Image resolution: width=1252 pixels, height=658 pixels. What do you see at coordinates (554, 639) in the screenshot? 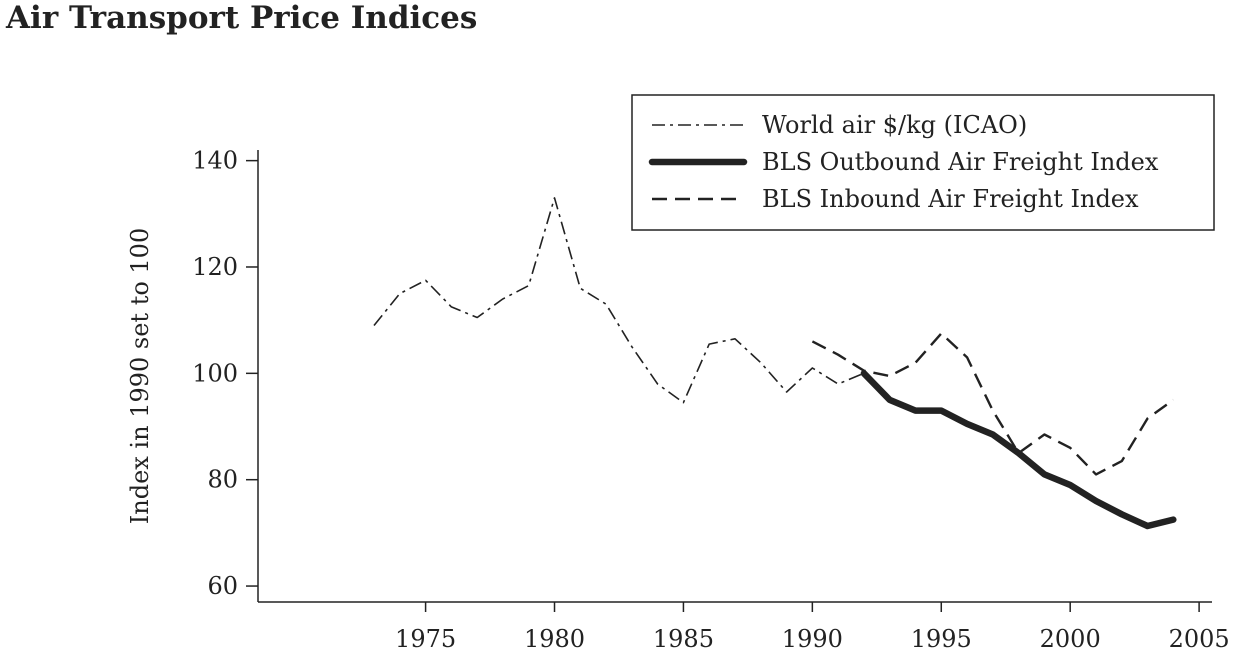
I see `x-tick-label: 1980` at bounding box center [554, 639].